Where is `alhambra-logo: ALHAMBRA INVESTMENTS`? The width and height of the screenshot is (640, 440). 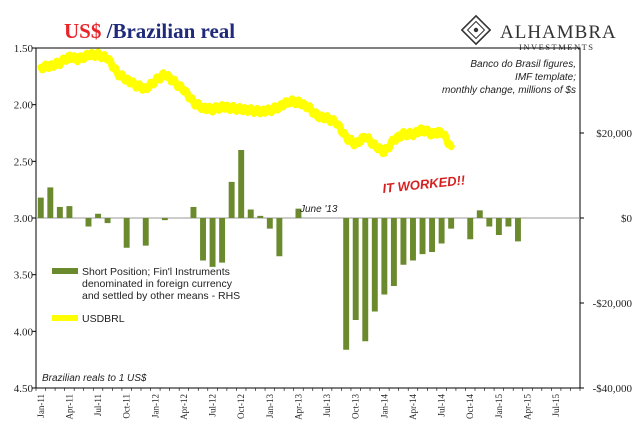
alhambra-logo: ALHAMBRA INVESTMENTS is located at coordinates (538, 33).